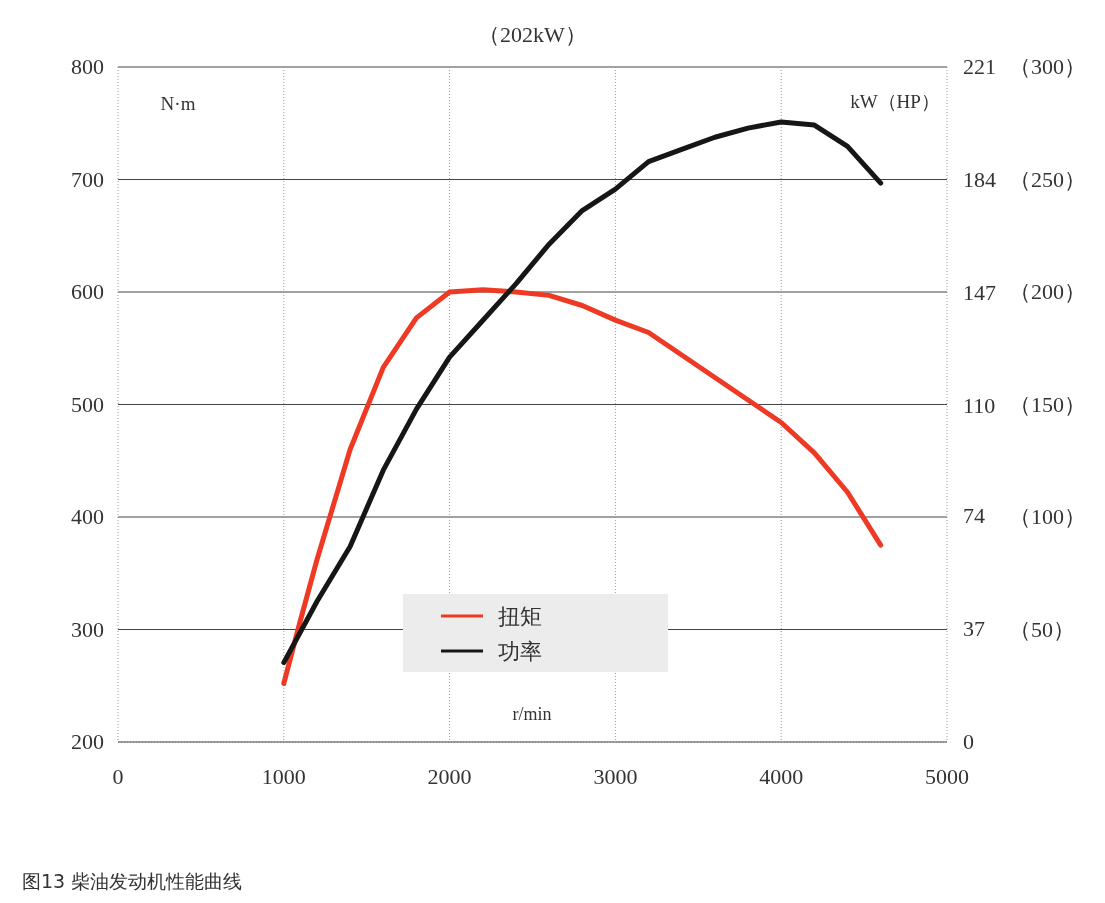 Image resolution: width=1105 pixels, height=903 pixels. Describe the element at coordinates (615, 776) in the screenshot. I see `x-tick-label: 3000` at that location.